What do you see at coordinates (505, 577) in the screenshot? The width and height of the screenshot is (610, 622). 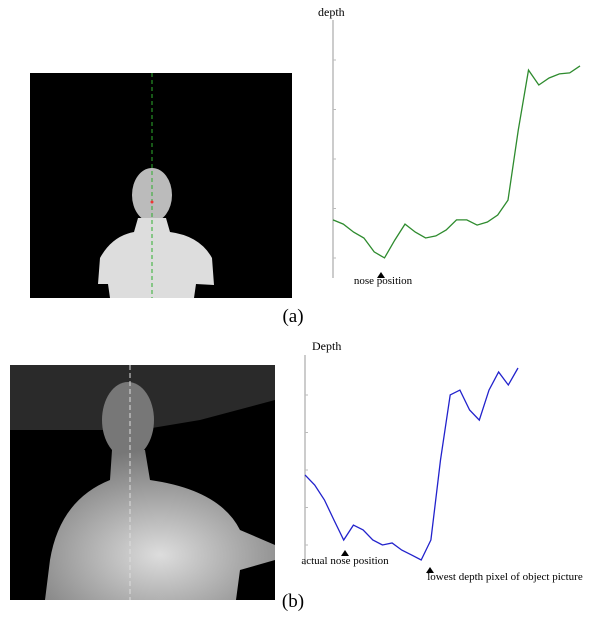 I see `annotation: lowest depth pixel of object picture` at bounding box center [505, 577].